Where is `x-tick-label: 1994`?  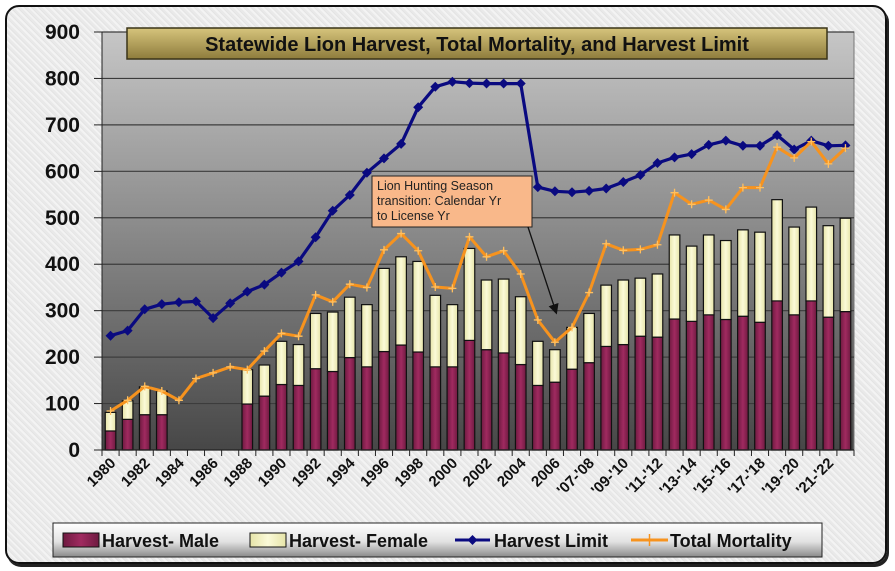
x-tick-label: 1994 is located at coordinates (341, 472).